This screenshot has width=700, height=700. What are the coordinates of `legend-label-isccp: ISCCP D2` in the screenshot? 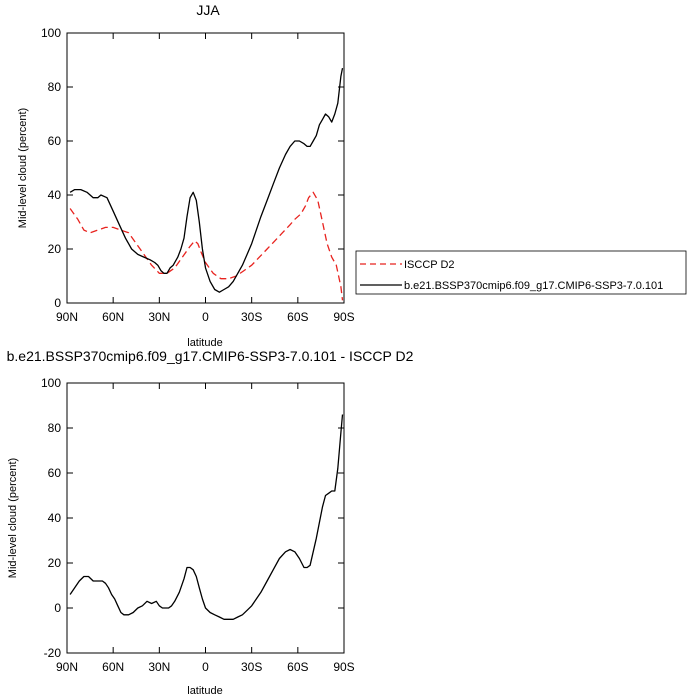 It's located at (429, 265).